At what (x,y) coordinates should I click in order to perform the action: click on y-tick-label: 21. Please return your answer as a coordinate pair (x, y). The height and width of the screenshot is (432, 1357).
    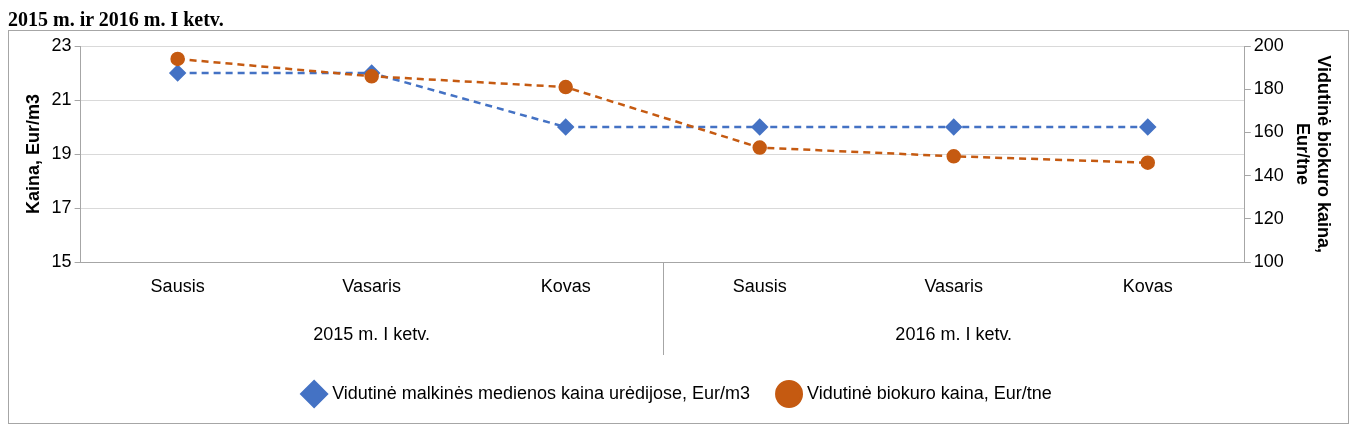
    Looking at the image, I should click on (61, 99).